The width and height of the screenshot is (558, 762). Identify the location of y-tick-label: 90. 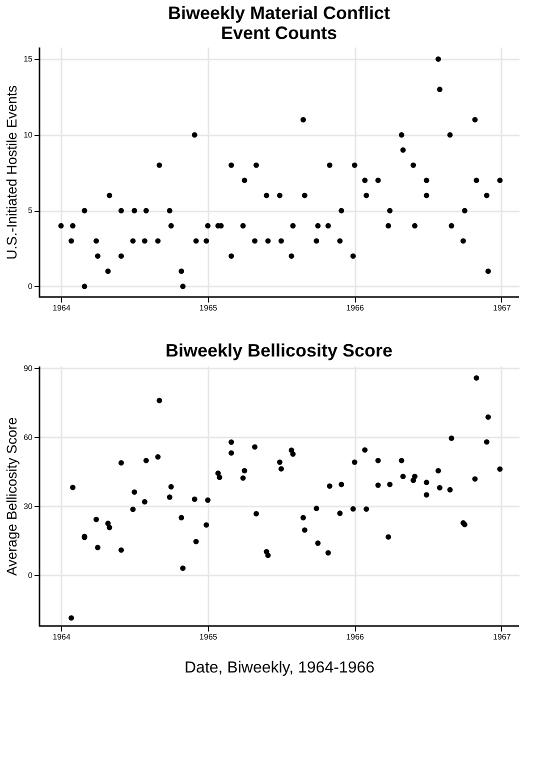
(29, 368).